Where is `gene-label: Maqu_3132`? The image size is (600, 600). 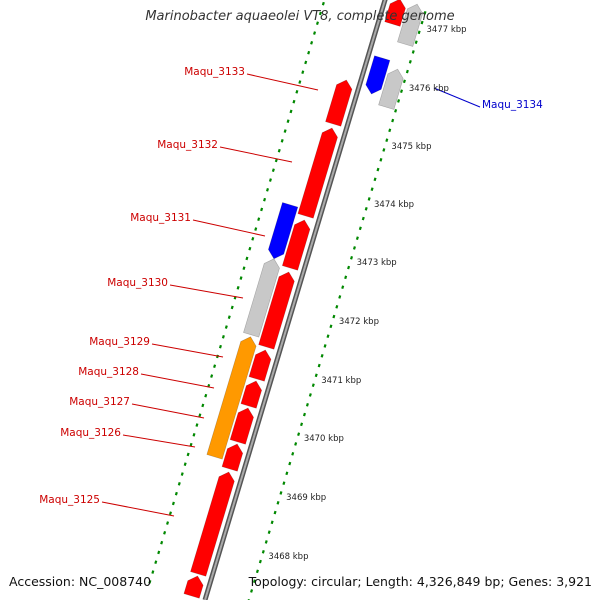
gene-label: Maqu_3132 is located at coordinates (187, 145).